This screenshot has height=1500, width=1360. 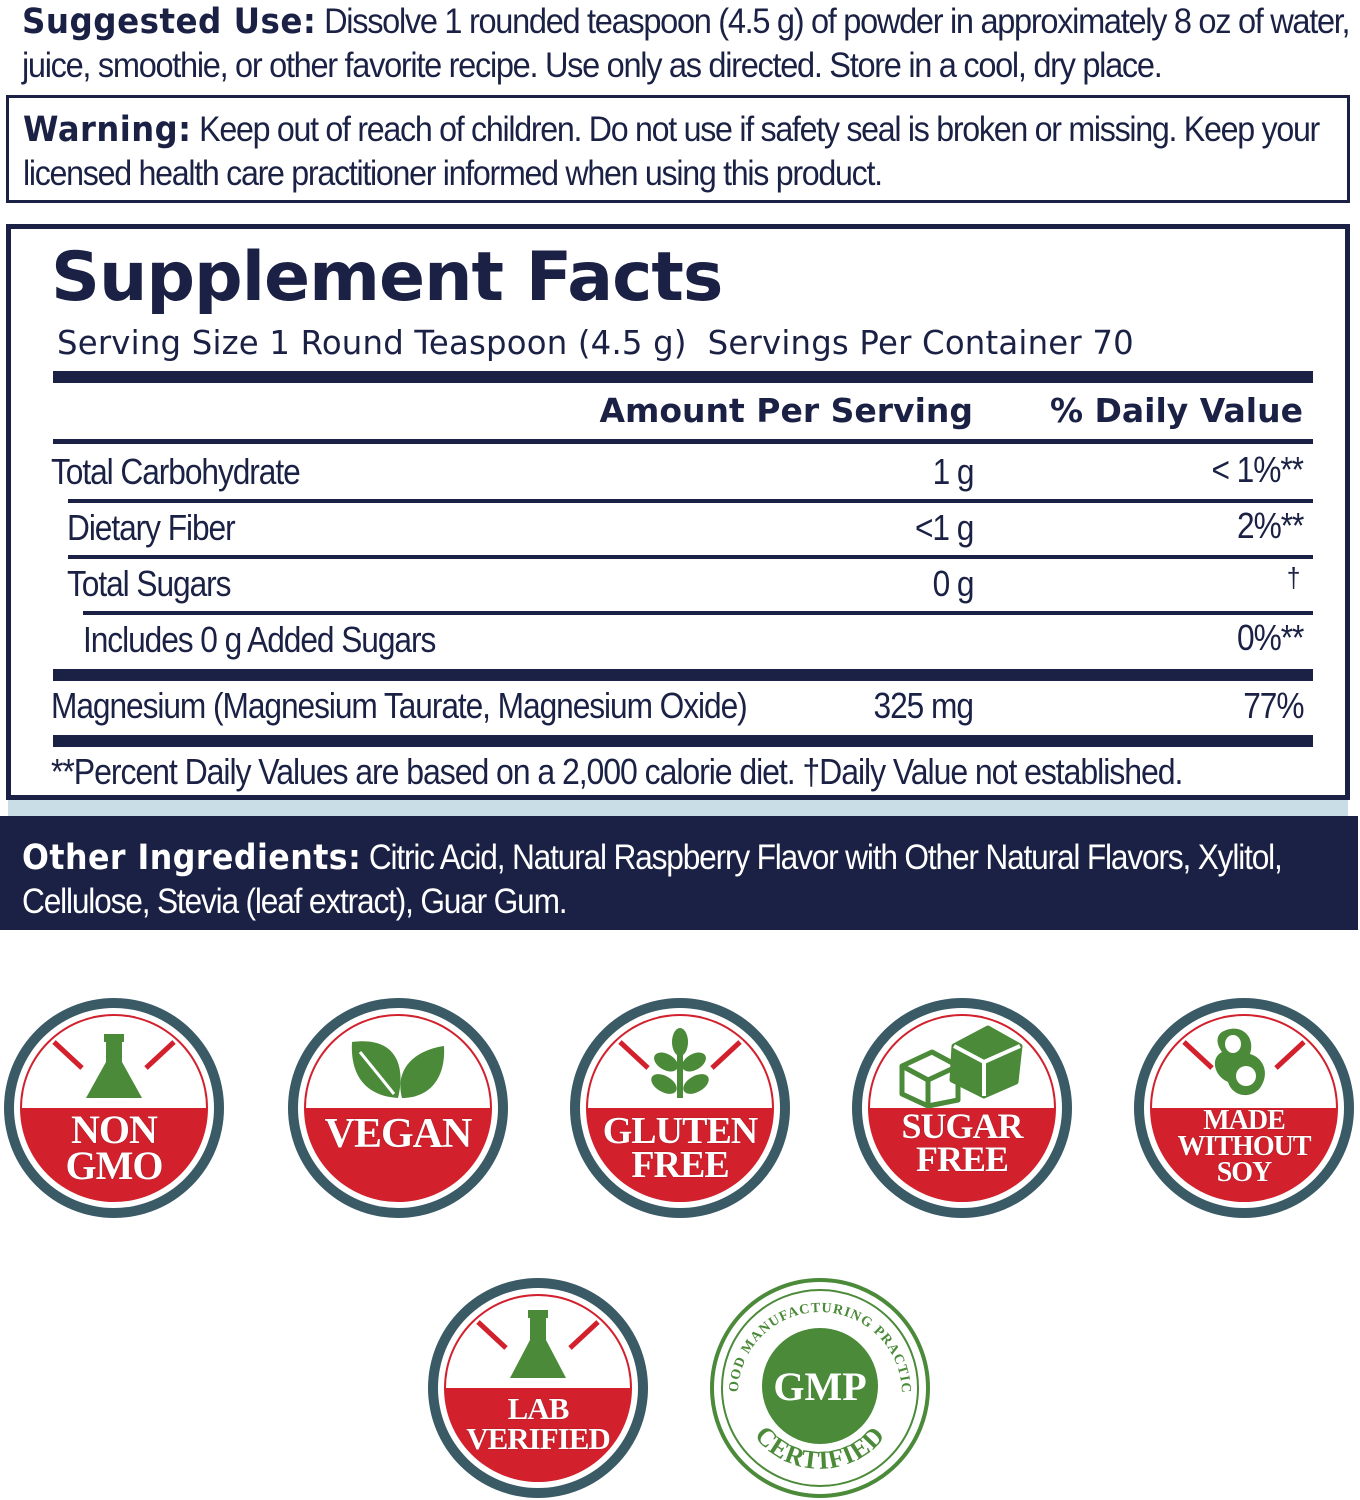 I want to click on row-name: Includes 0 g Added Sugars, so click(x=259, y=639).